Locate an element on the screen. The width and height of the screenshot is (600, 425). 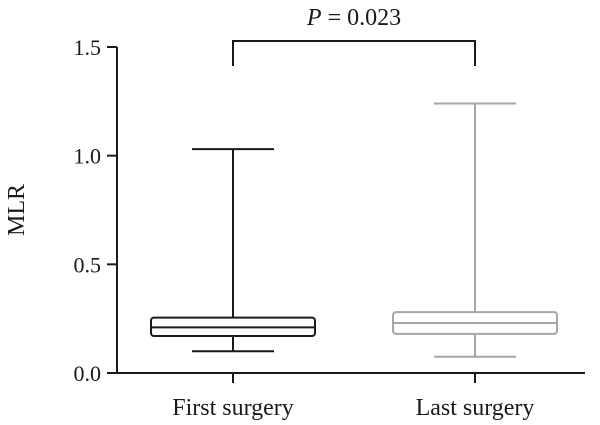
significance-annotation: P = 0.023 is located at coordinates (354, 35).